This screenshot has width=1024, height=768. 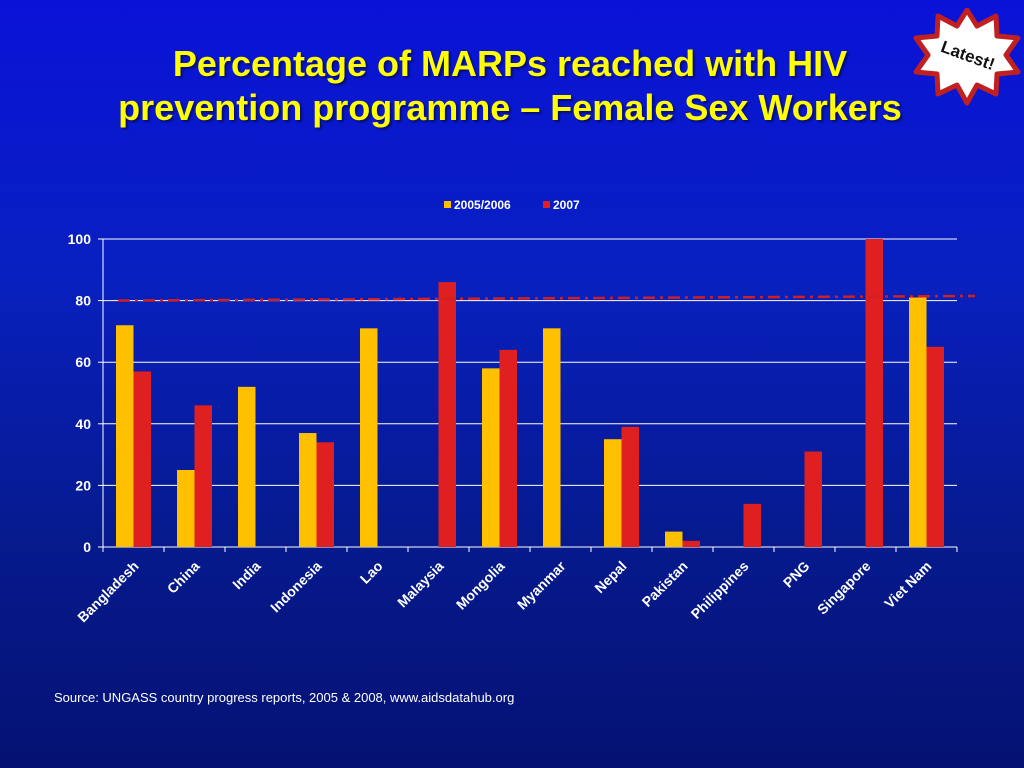 I want to click on y-tick-label: 100, so click(x=80, y=239).